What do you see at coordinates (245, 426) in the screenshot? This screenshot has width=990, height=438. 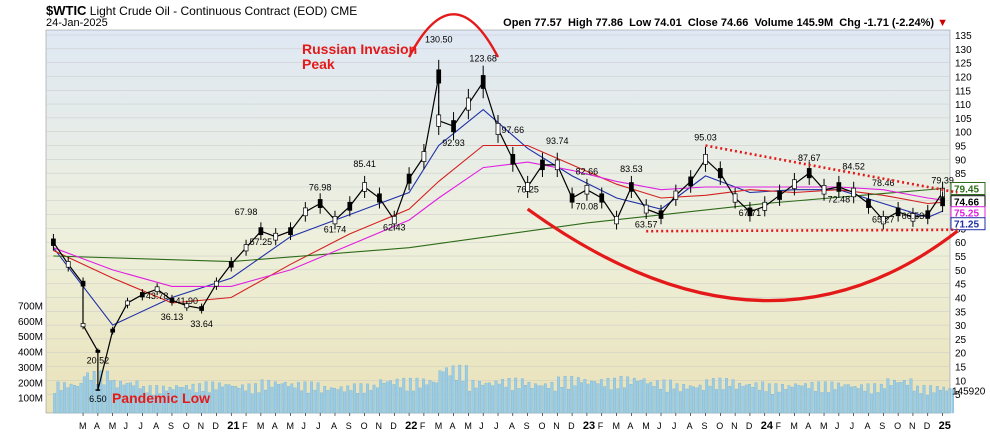 I see `x-tick-label: F` at bounding box center [245, 426].